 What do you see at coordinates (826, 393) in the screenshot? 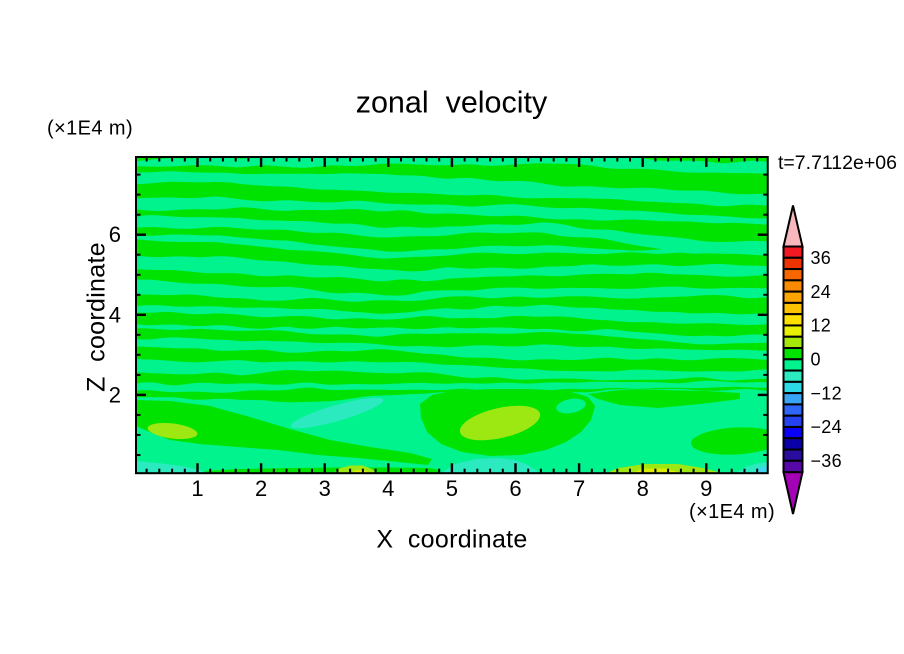
I see `svg-text: −12` at bounding box center [826, 393].